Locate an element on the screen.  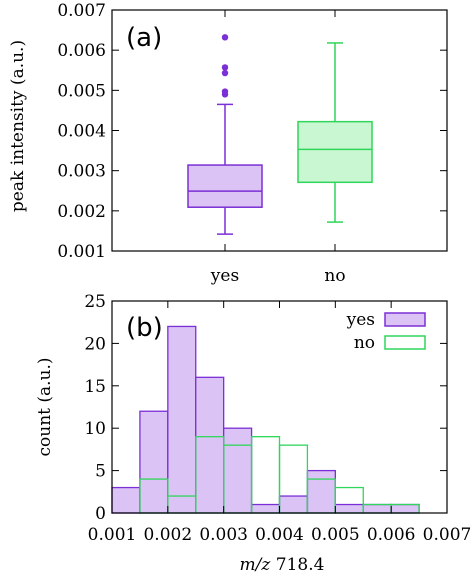
b-xtick-label-3: 0.004 is located at coordinates (279, 535).